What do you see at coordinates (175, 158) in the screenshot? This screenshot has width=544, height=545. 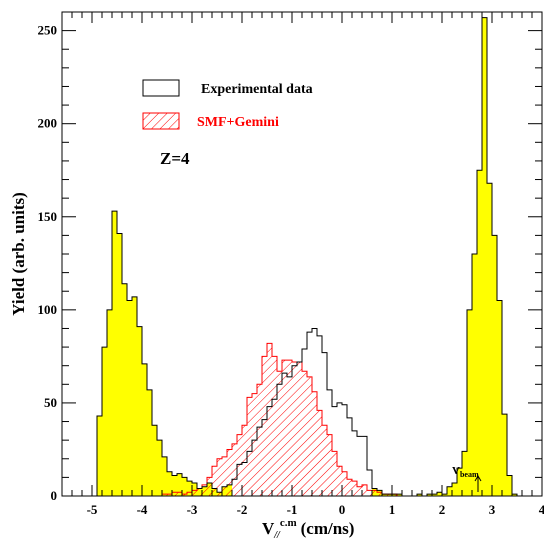 I see `charge-annotation: Z=4` at bounding box center [175, 158].